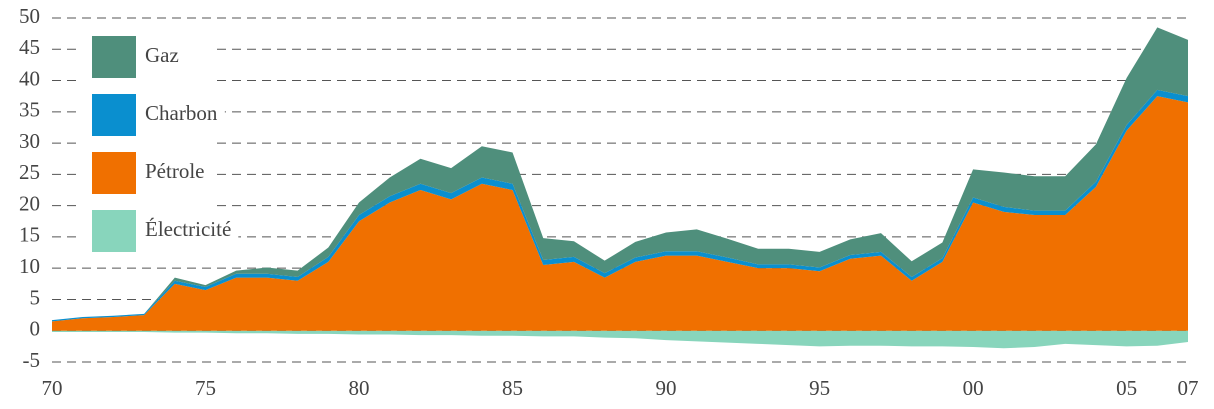  Describe the element at coordinates (29, 110) in the screenshot. I see `y-tick-label: 35` at that location.